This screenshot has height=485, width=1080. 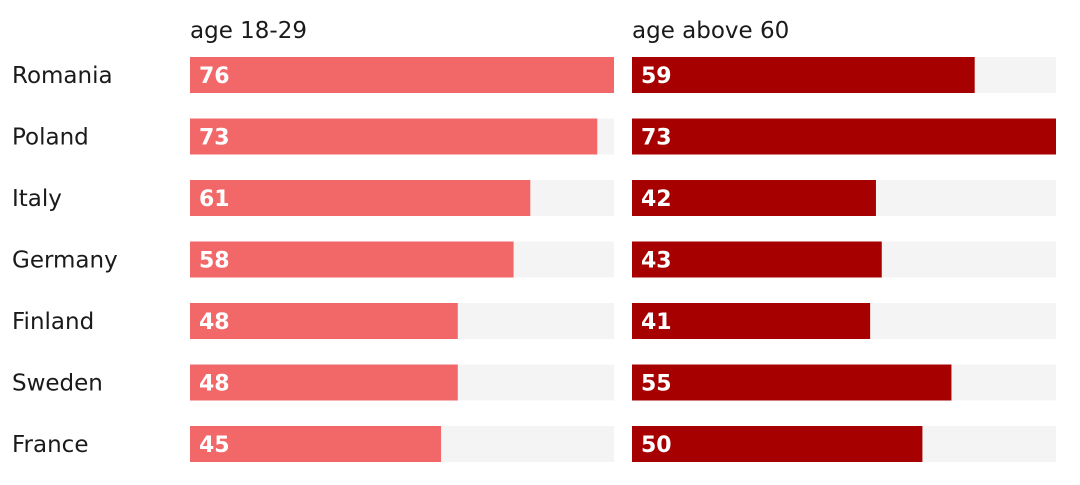 What do you see at coordinates (62, 76) in the screenshot?
I see `category-label: Romania` at bounding box center [62, 76].